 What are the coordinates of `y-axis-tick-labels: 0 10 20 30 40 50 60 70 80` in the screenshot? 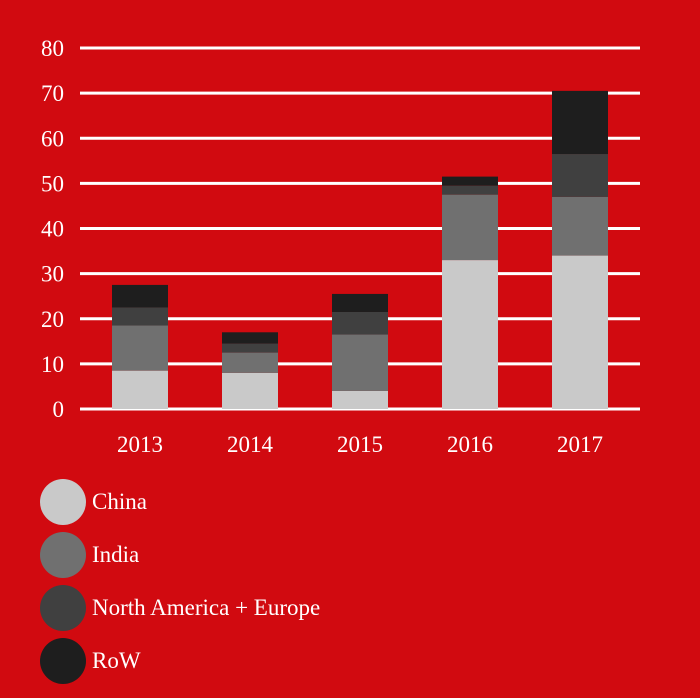 It's located at (52, 229).